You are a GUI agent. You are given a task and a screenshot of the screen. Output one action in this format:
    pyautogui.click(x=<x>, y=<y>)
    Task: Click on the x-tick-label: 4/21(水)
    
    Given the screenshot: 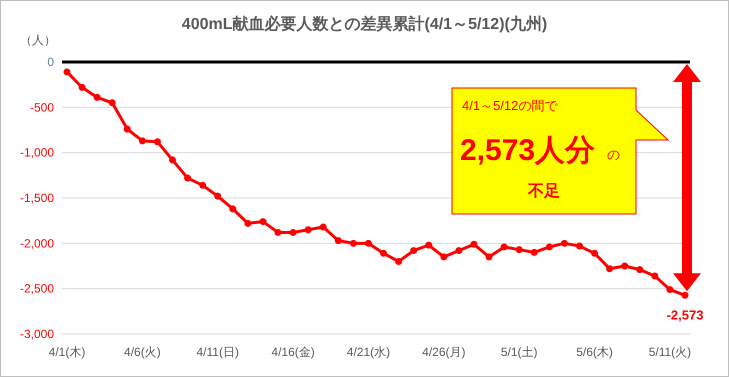 What is the action you would take?
    pyautogui.click(x=368, y=352)
    